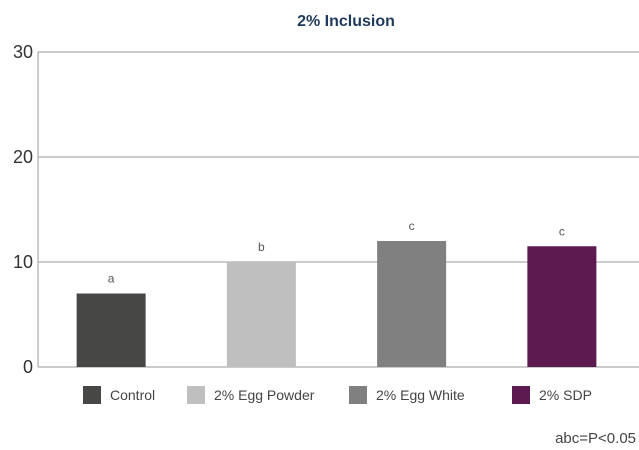 Image resolution: width=639 pixels, height=450 pixels. Describe the element at coordinates (264, 395) in the screenshot. I see `legend-label: 2% Egg Powder` at that location.